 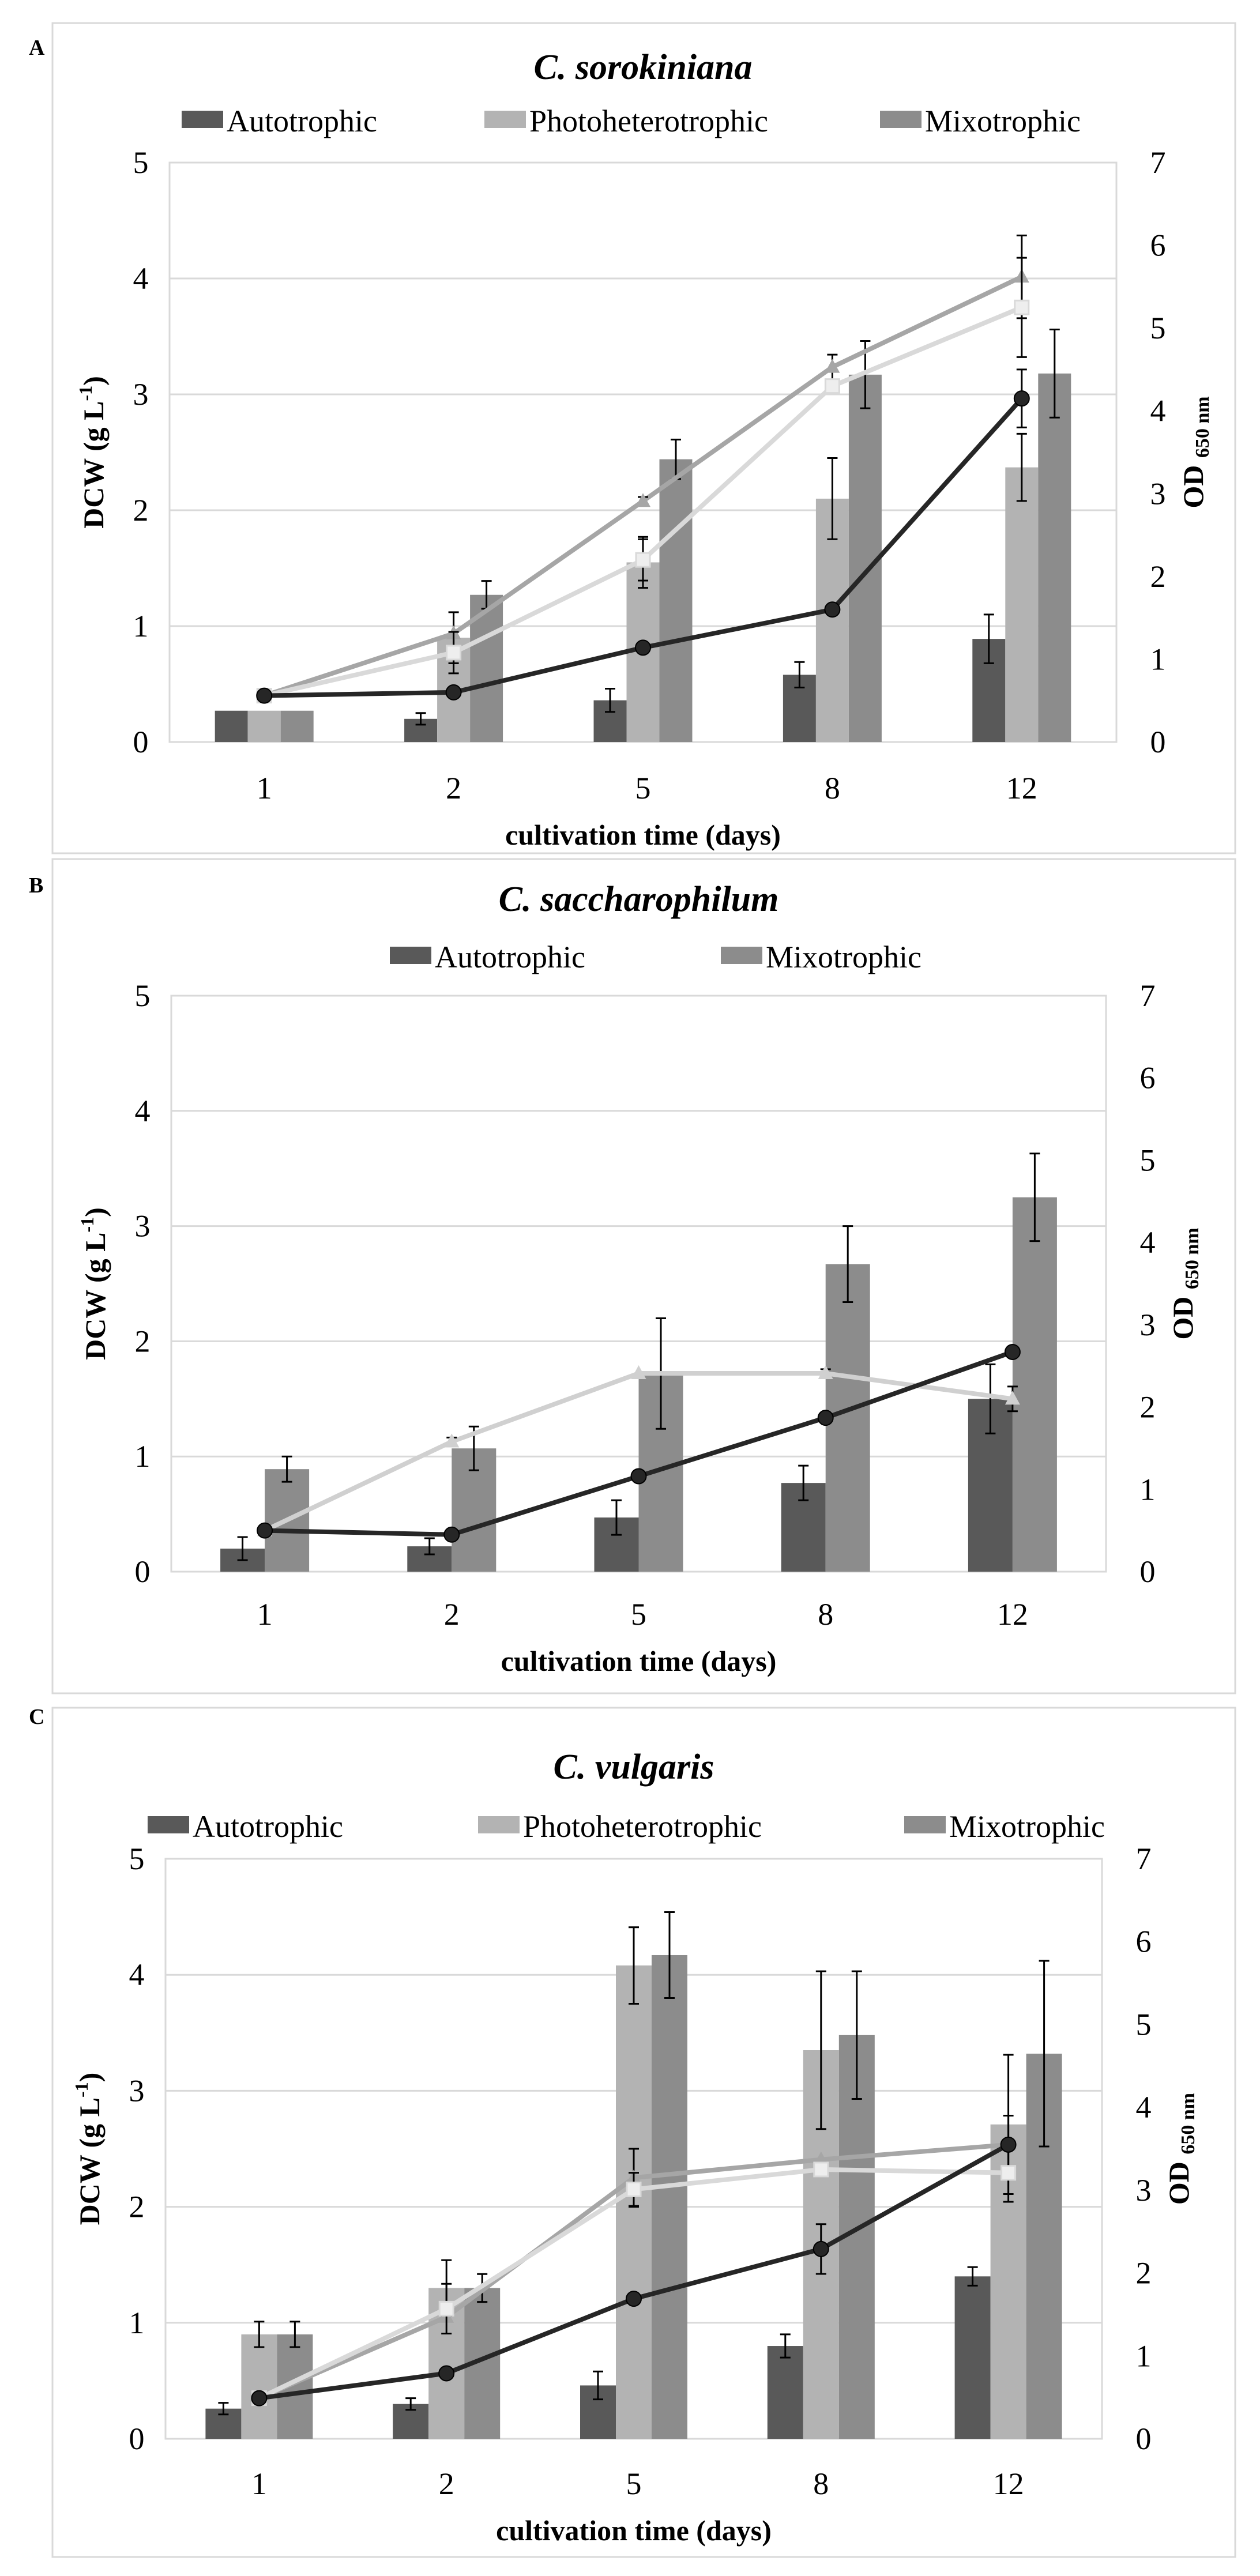 I want to click on bar-autotrophic, so click(x=785, y=2392).